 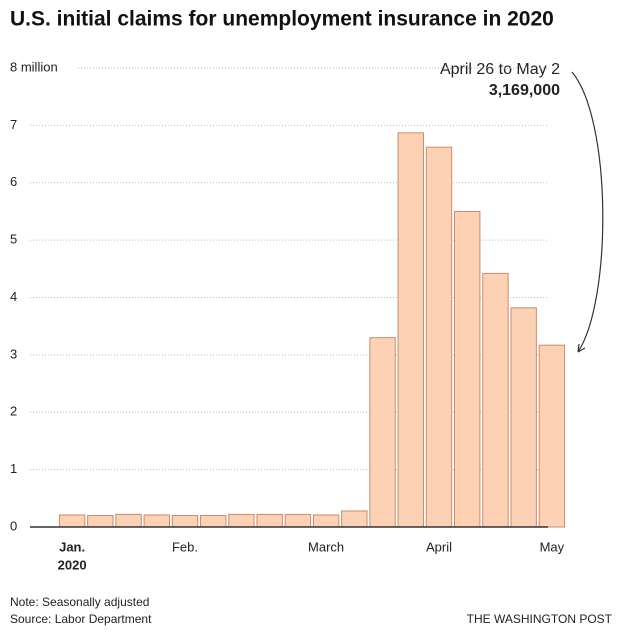 What do you see at coordinates (326, 546) in the screenshot?
I see `x-tick-label: March` at bounding box center [326, 546].